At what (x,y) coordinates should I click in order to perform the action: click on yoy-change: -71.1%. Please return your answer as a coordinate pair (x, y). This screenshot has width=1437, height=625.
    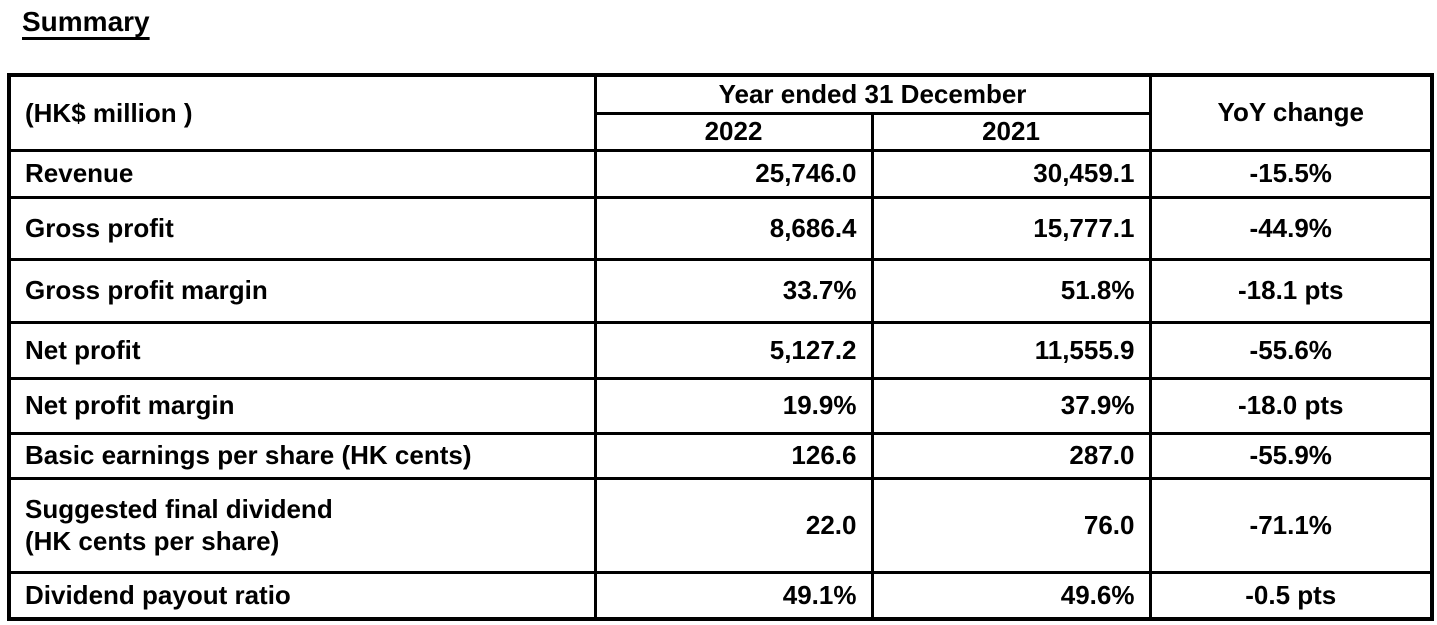
    Looking at the image, I should click on (1291, 525).